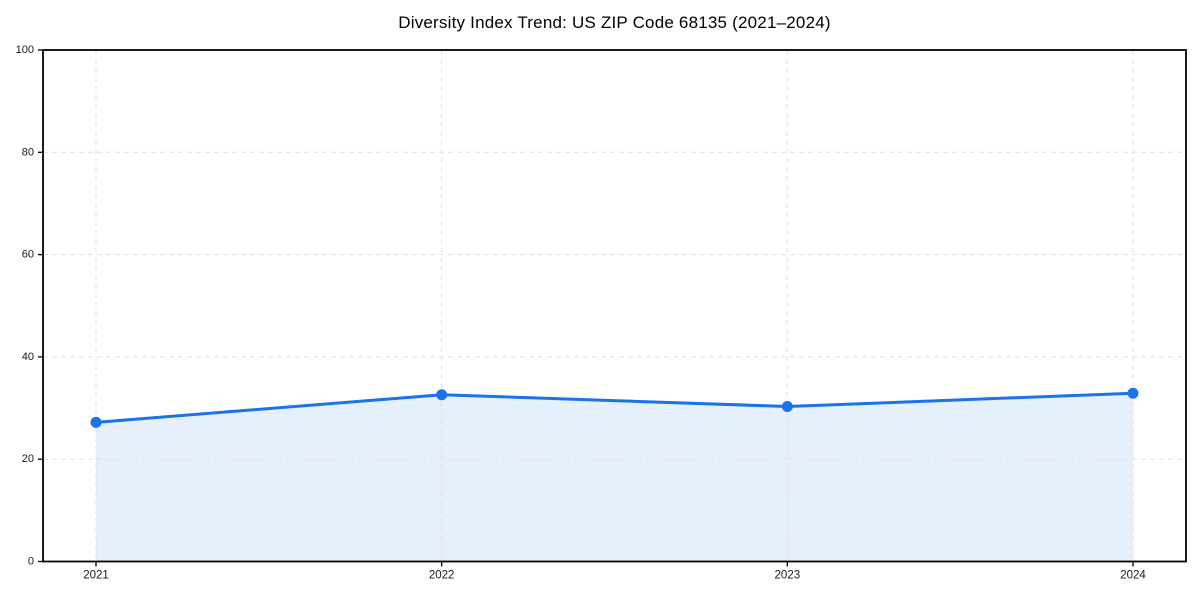 The height and width of the screenshot is (600, 1200). Describe the element at coordinates (28, 357) in the screenshot. I see `y-tick-label-40: 40` at that location.